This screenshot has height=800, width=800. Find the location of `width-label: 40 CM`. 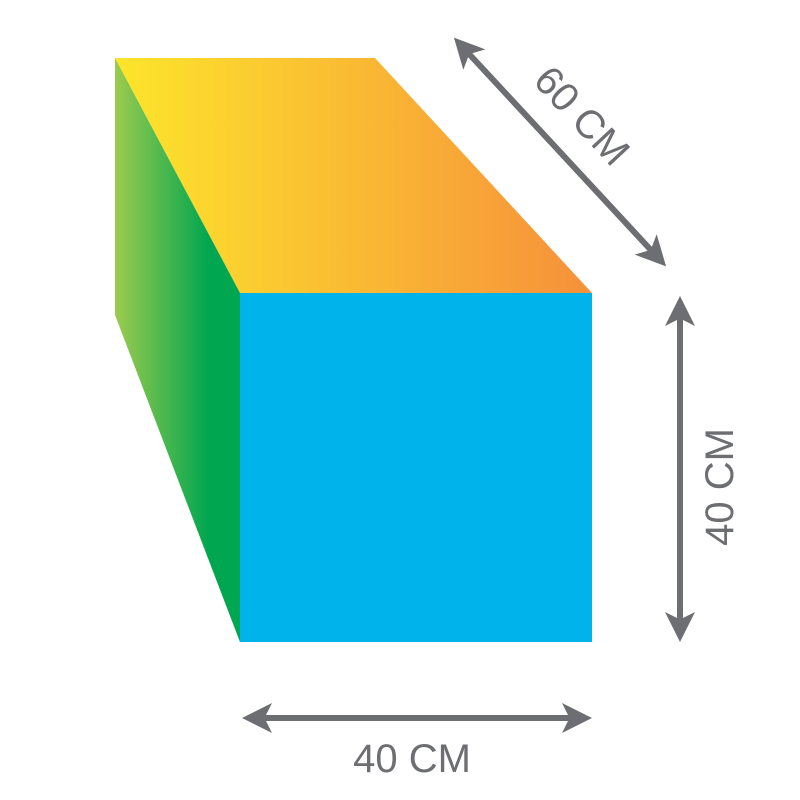

width-label: 40 CM is located at coordinates (412, 759).